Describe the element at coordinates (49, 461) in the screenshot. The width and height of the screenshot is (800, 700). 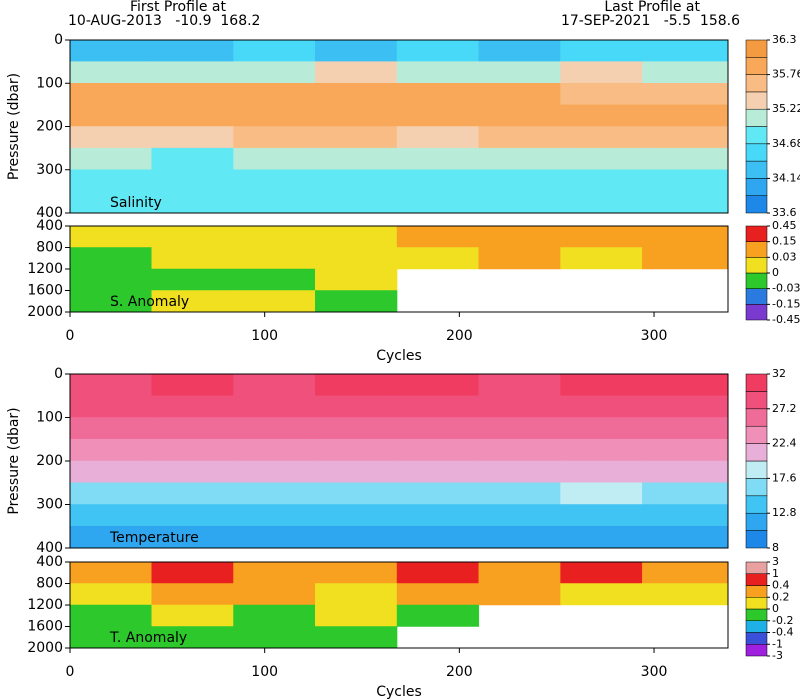
I see `y-tick-label: 200` at that location.